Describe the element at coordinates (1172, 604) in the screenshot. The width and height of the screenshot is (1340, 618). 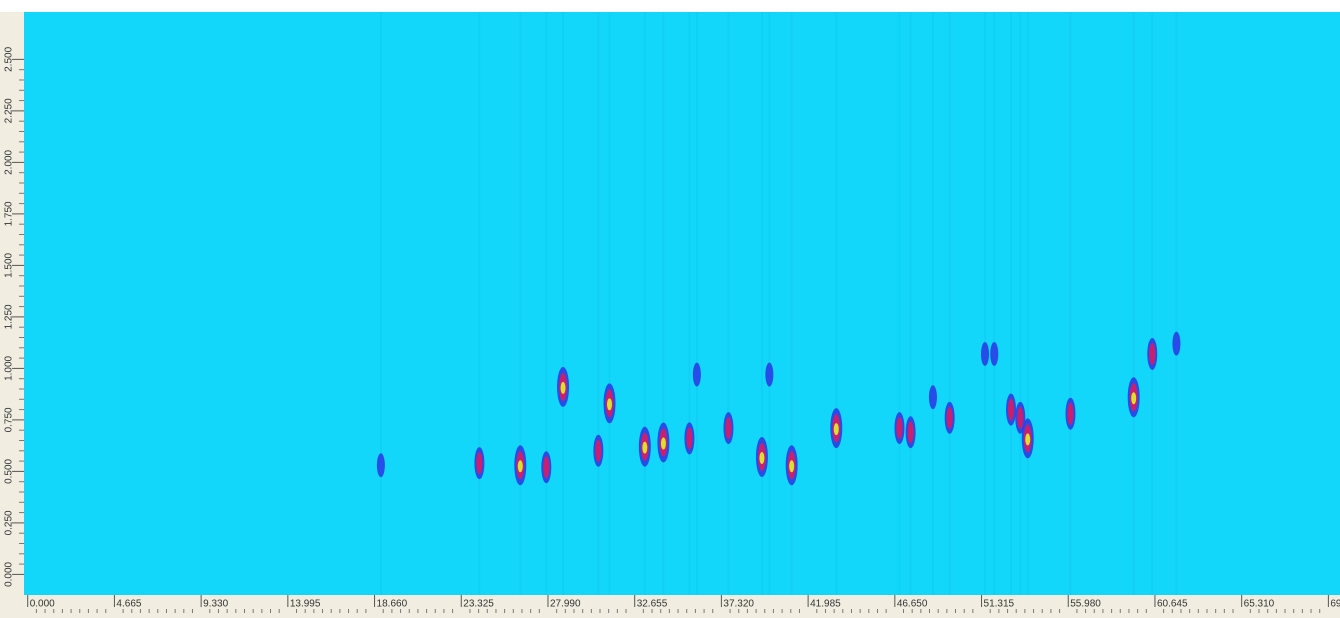
I see `x-tick-label: 60.645` at that location.